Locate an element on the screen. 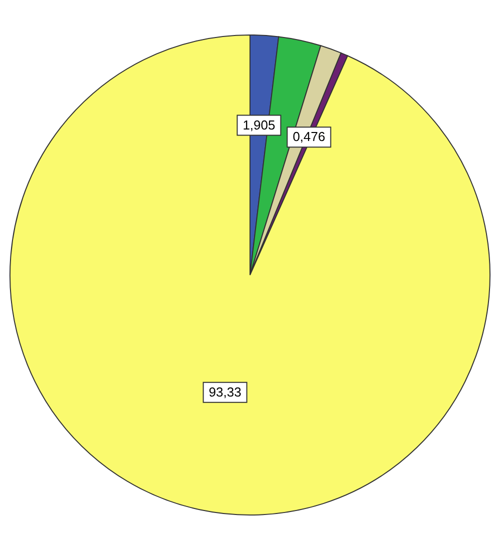 The width and height of the screenshot is (501, 552). data-label: 93,33 is located at coordinates (225, 392).